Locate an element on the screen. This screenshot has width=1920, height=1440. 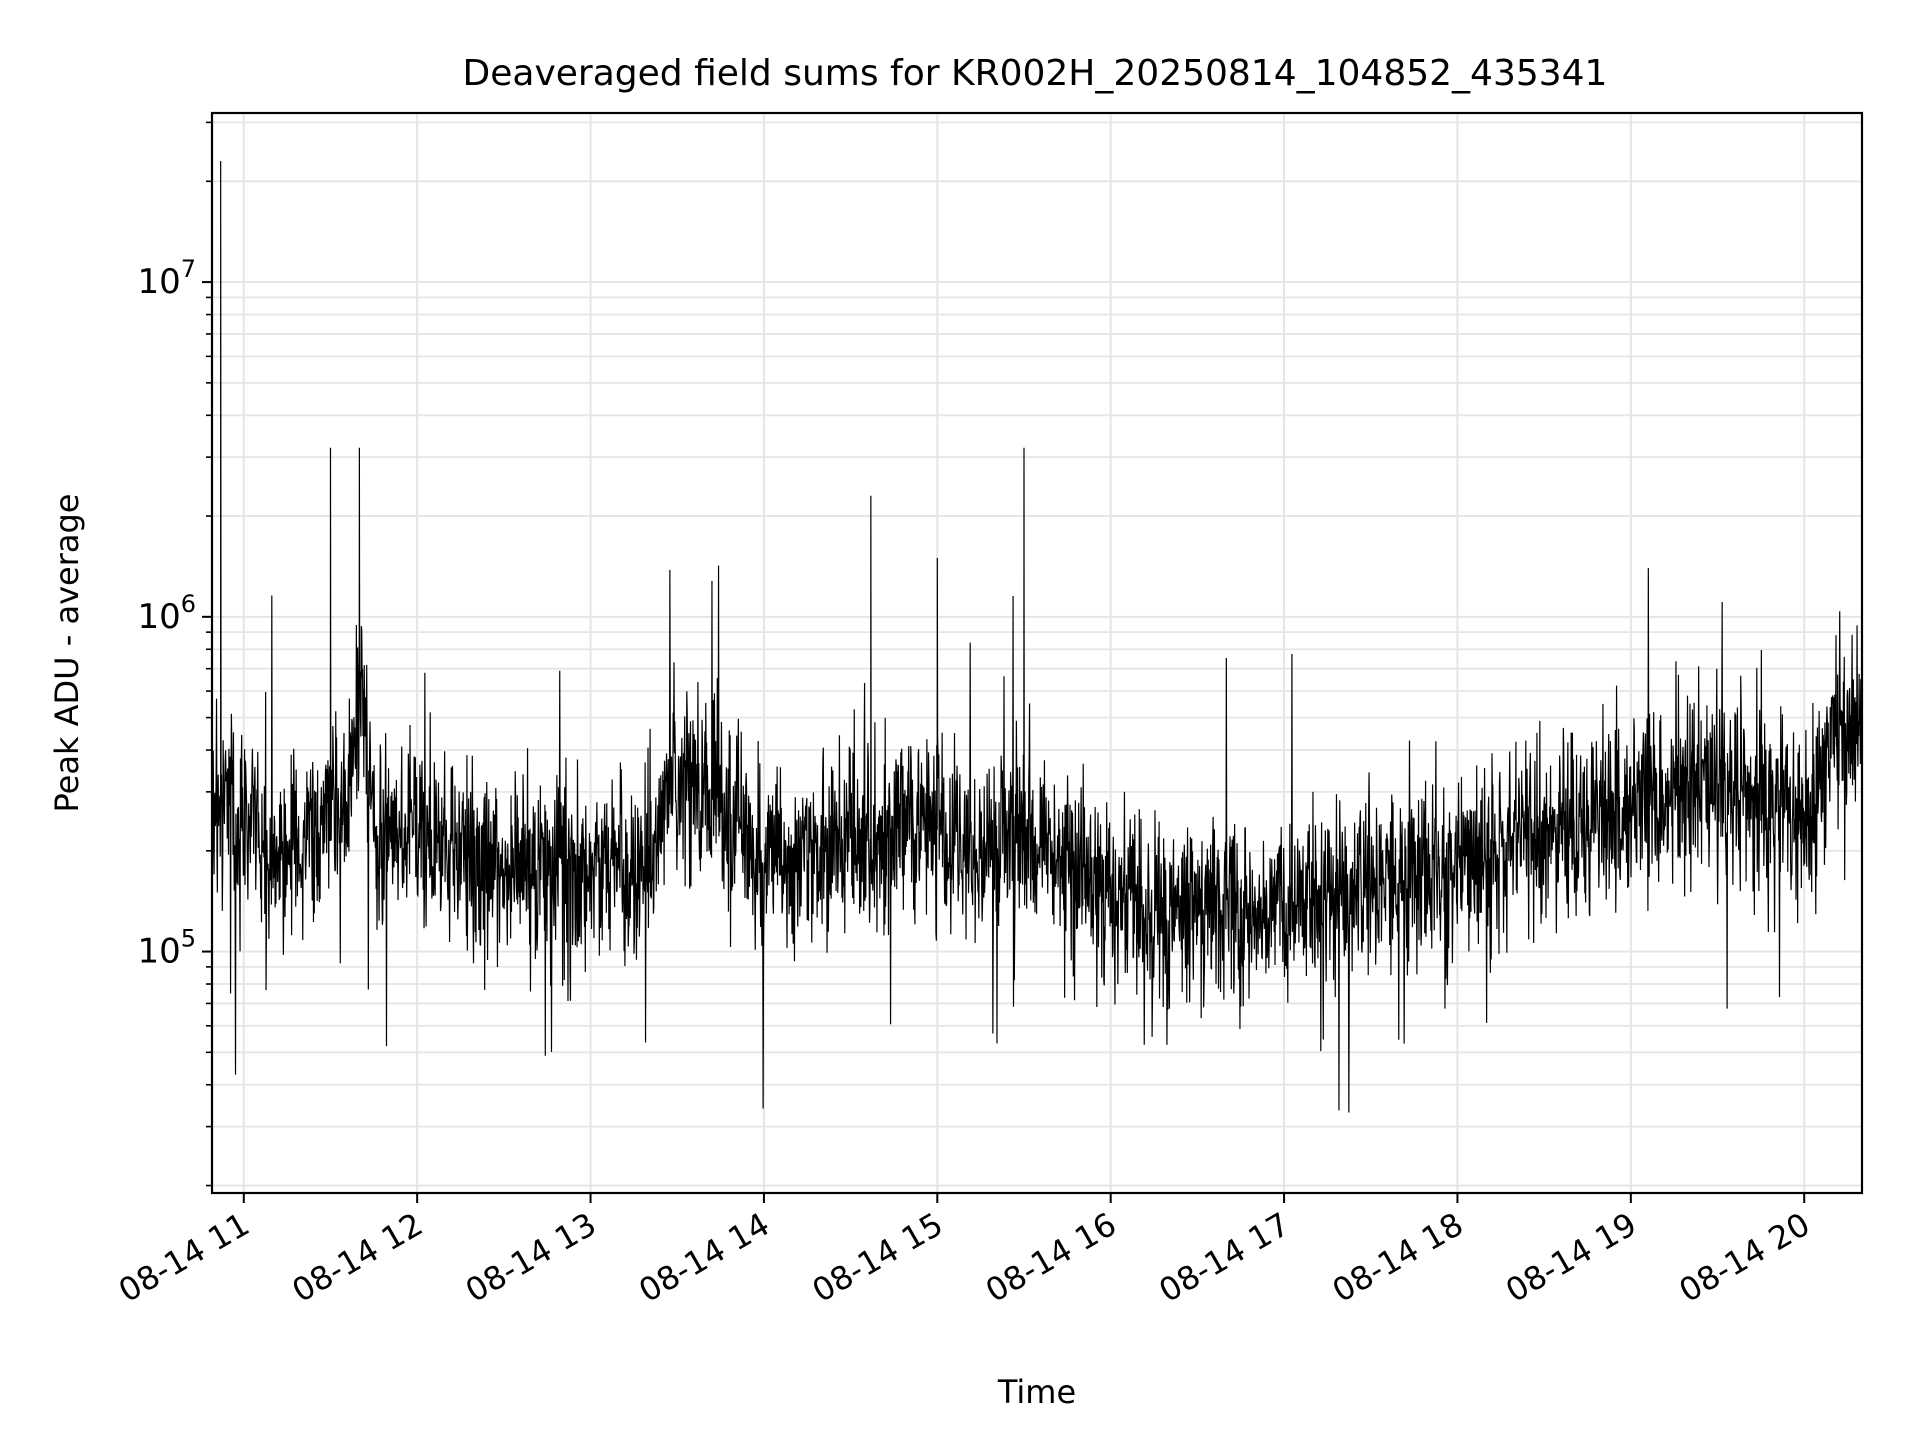
x-axis-label: Time is located at coordinates (1036, 1392).